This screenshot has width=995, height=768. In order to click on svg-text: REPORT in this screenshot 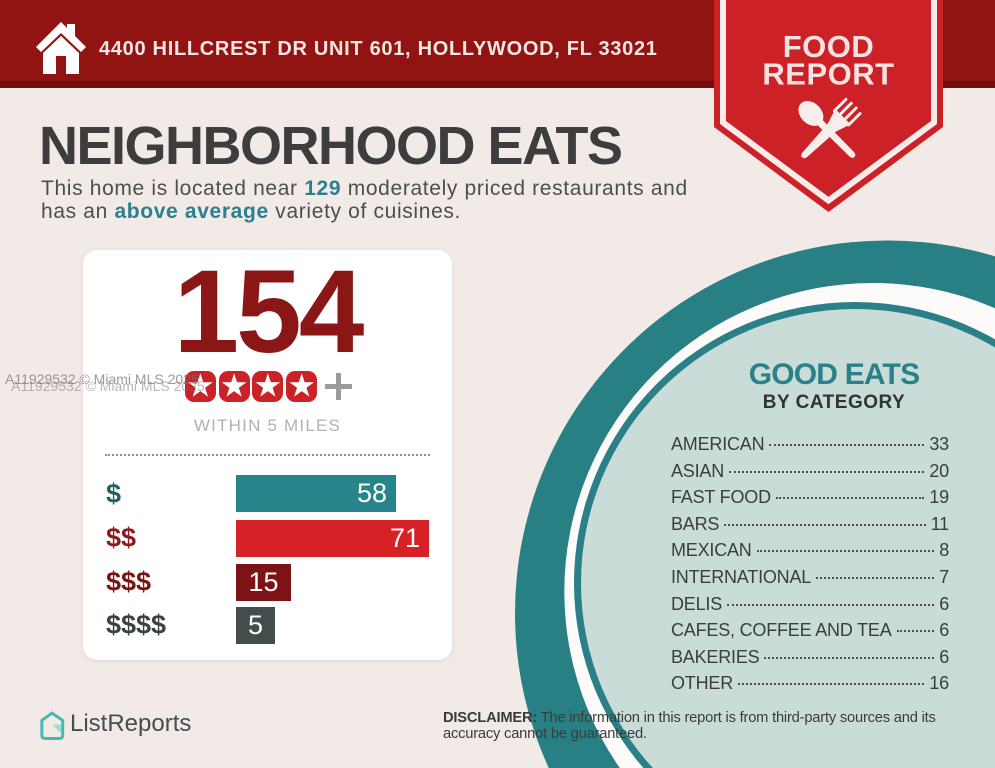, I will do `click(828, 74)`.